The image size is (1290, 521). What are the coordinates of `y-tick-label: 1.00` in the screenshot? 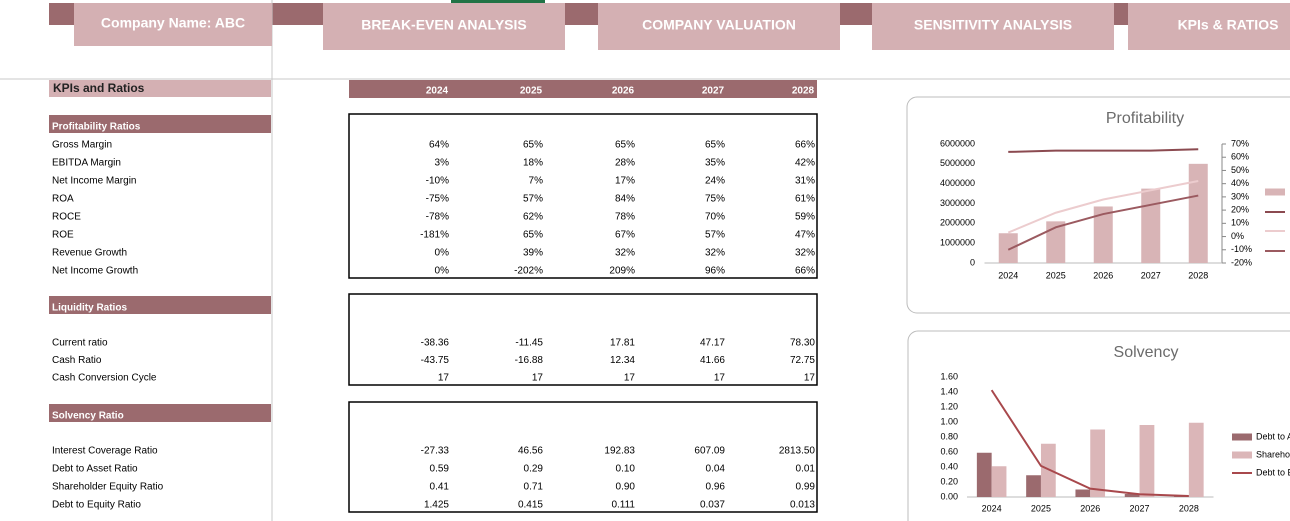 It's located at (949, 421).